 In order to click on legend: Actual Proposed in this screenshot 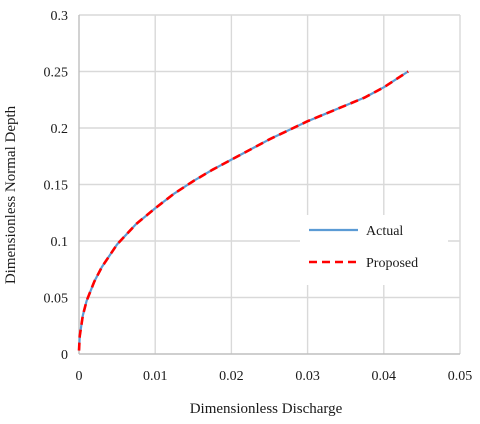, I will do `click(374, 250)`.